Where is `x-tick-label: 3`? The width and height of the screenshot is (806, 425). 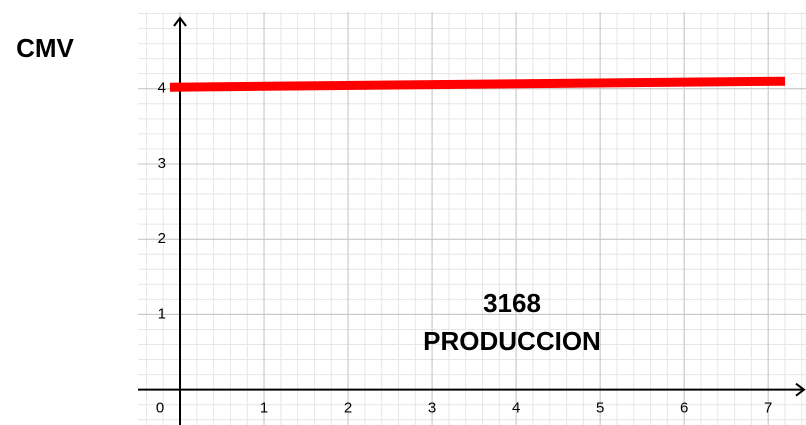 x-tick-label: 3 is located at coordinates (432, 408).